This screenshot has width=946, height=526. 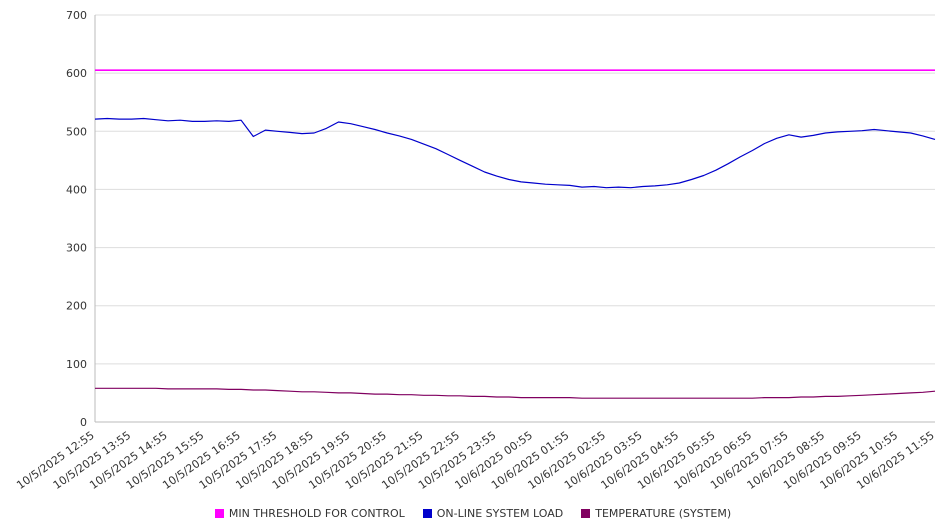 What do you see at coordinates (500, 513) in the screenshot?
I see `legend-label: ON-LINE SYSTEM LOAD` at bounding box center [500, 513].